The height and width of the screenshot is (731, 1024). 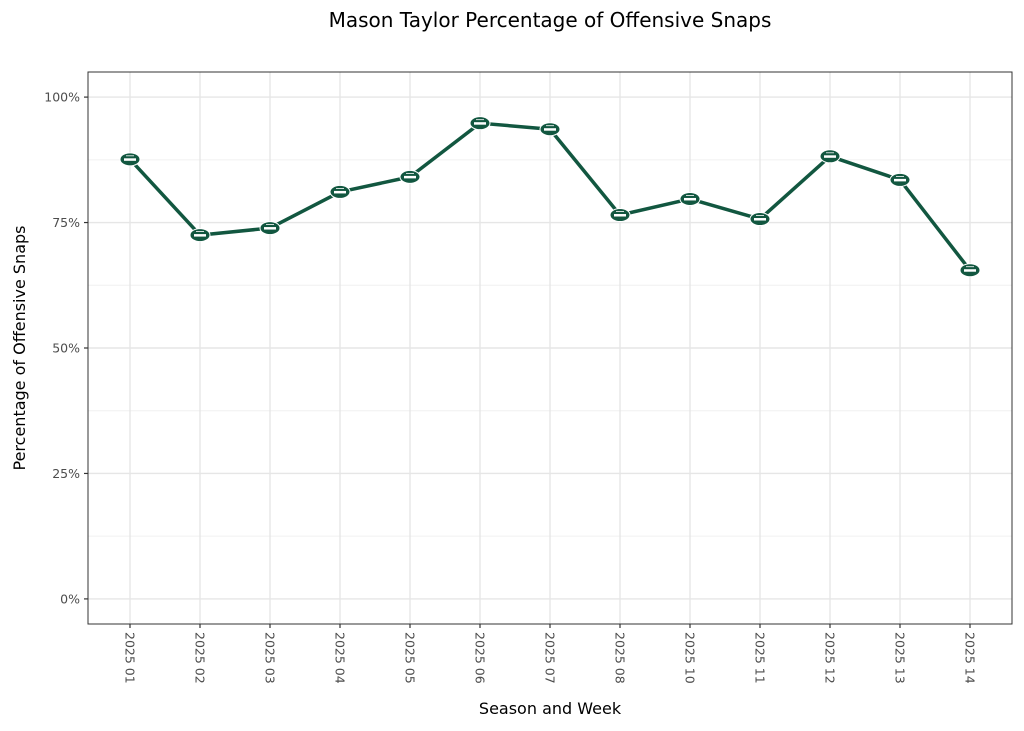 What do you see at coordinates (550, 658) in the screenshot?
I see `x-tick-label: 2025 07` at bounding box center [550, 658].